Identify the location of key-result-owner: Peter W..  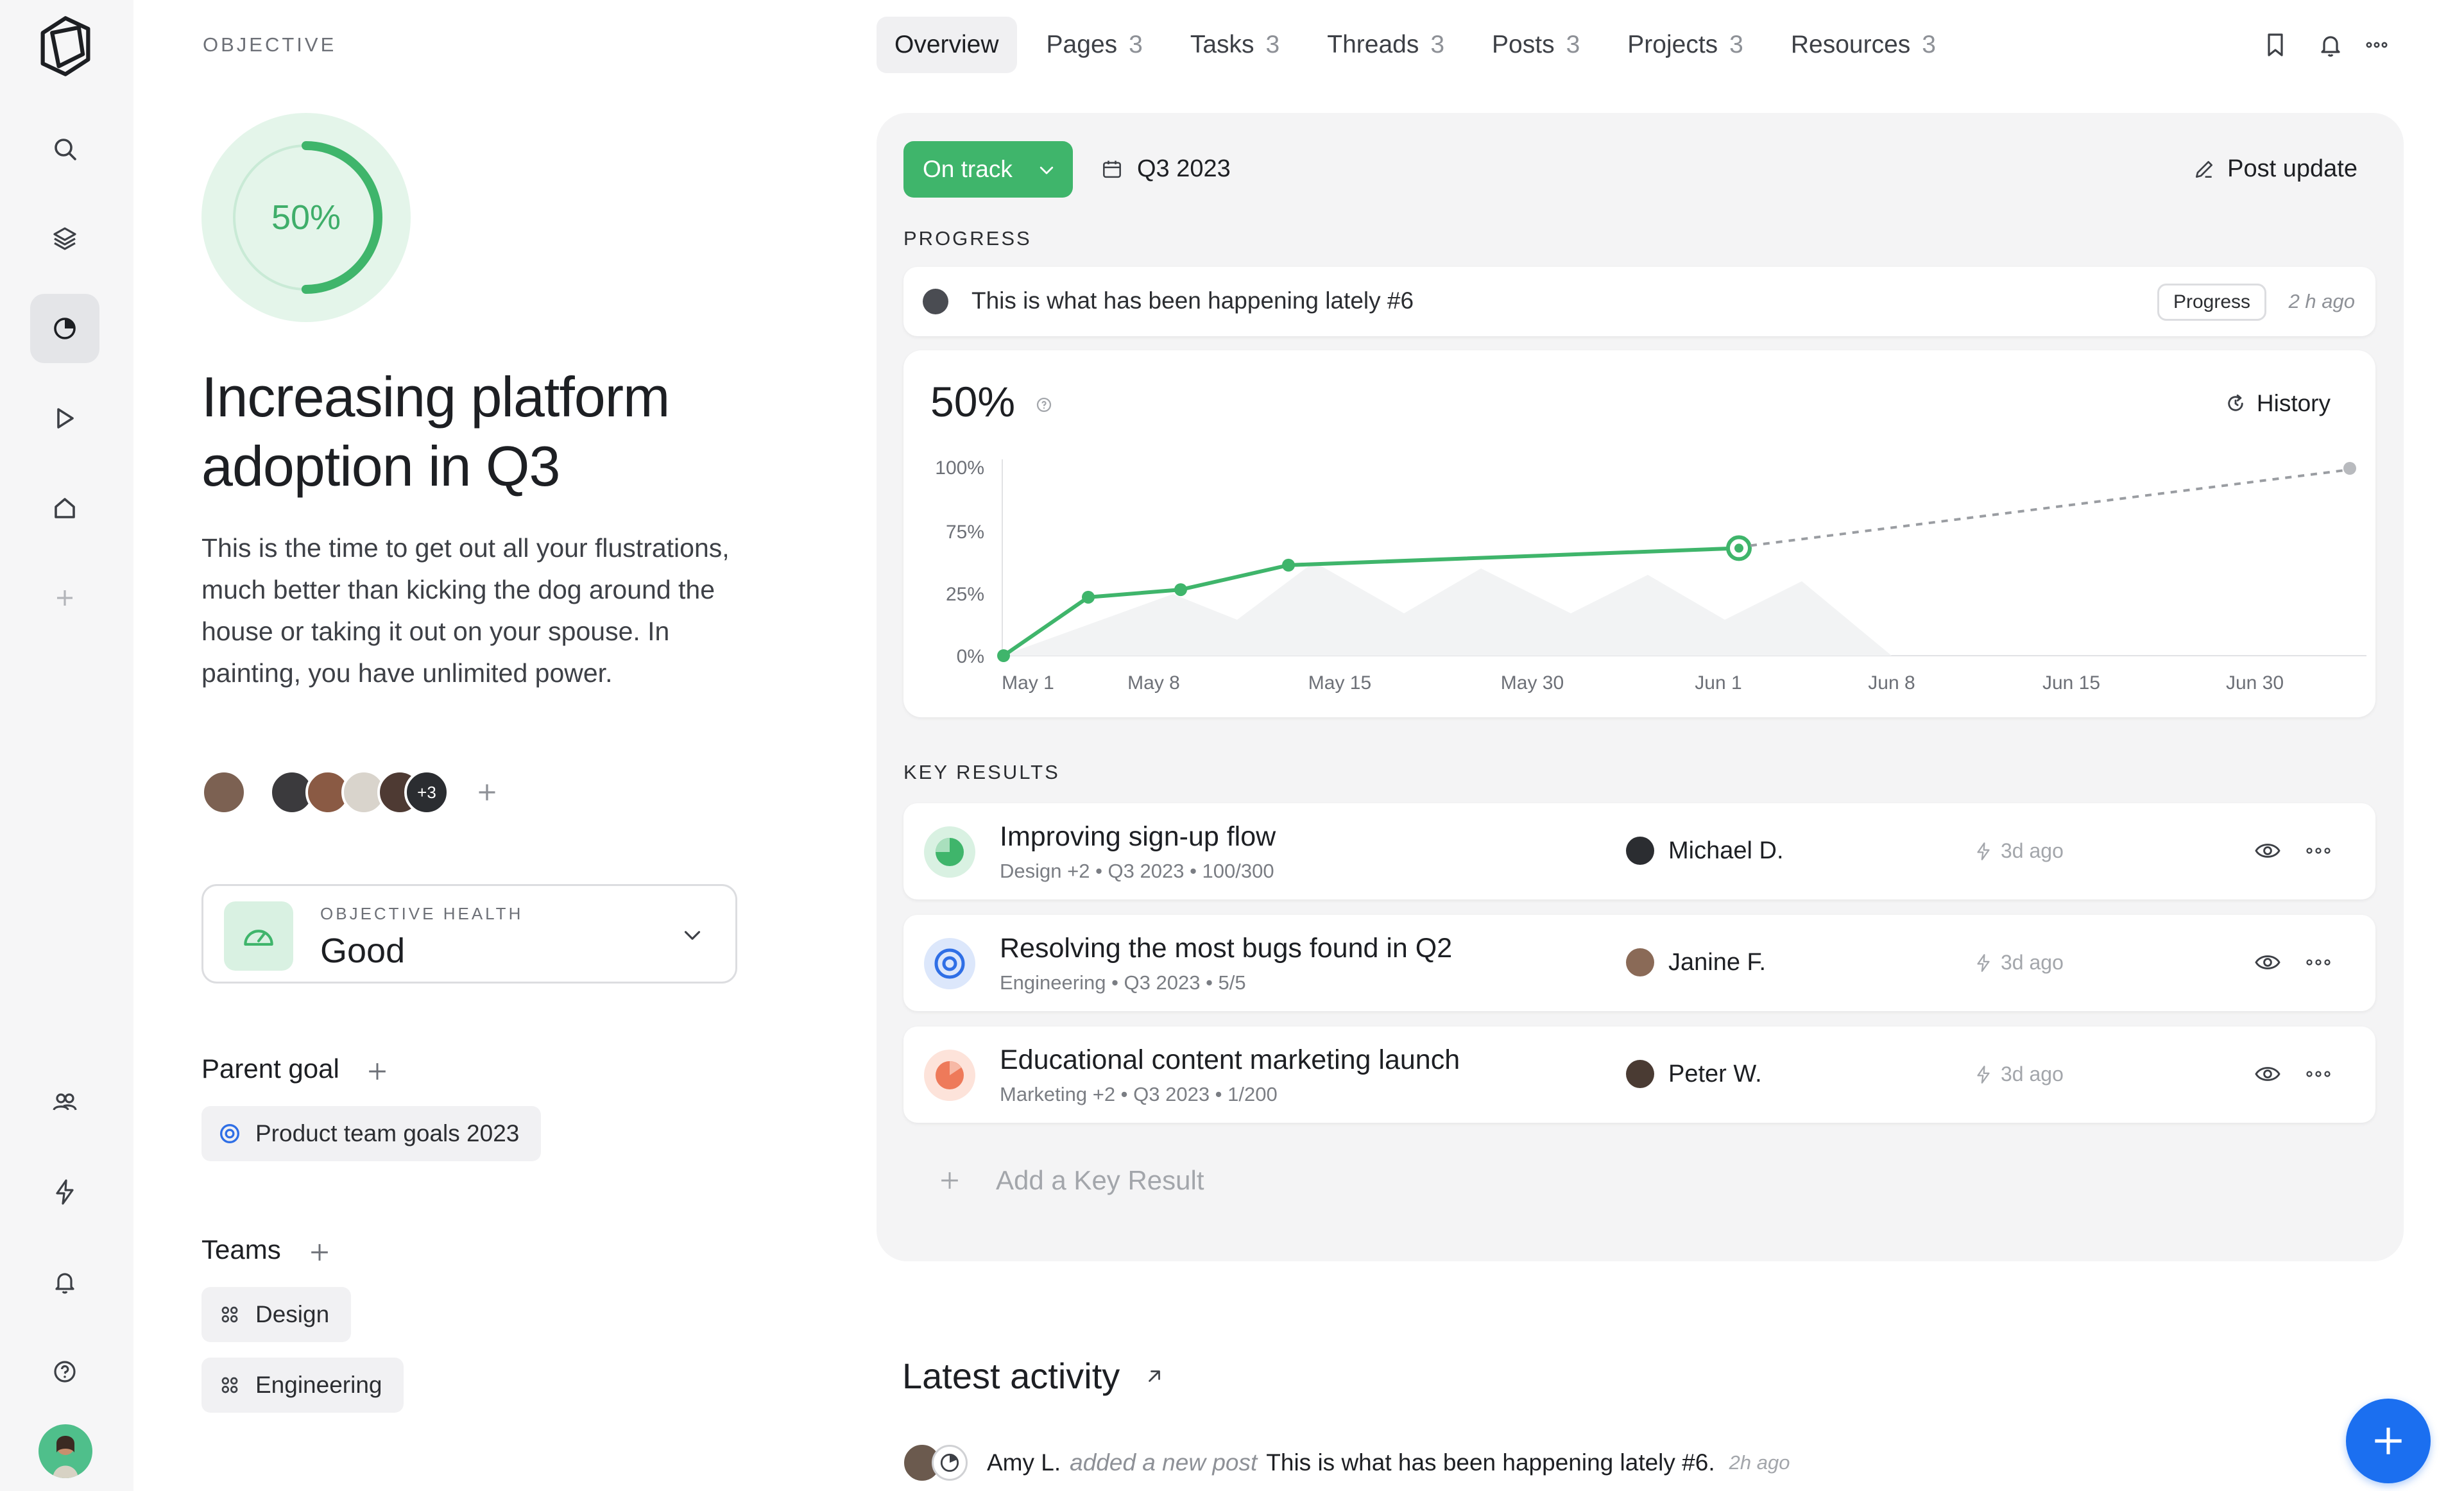
(1694, 1074).